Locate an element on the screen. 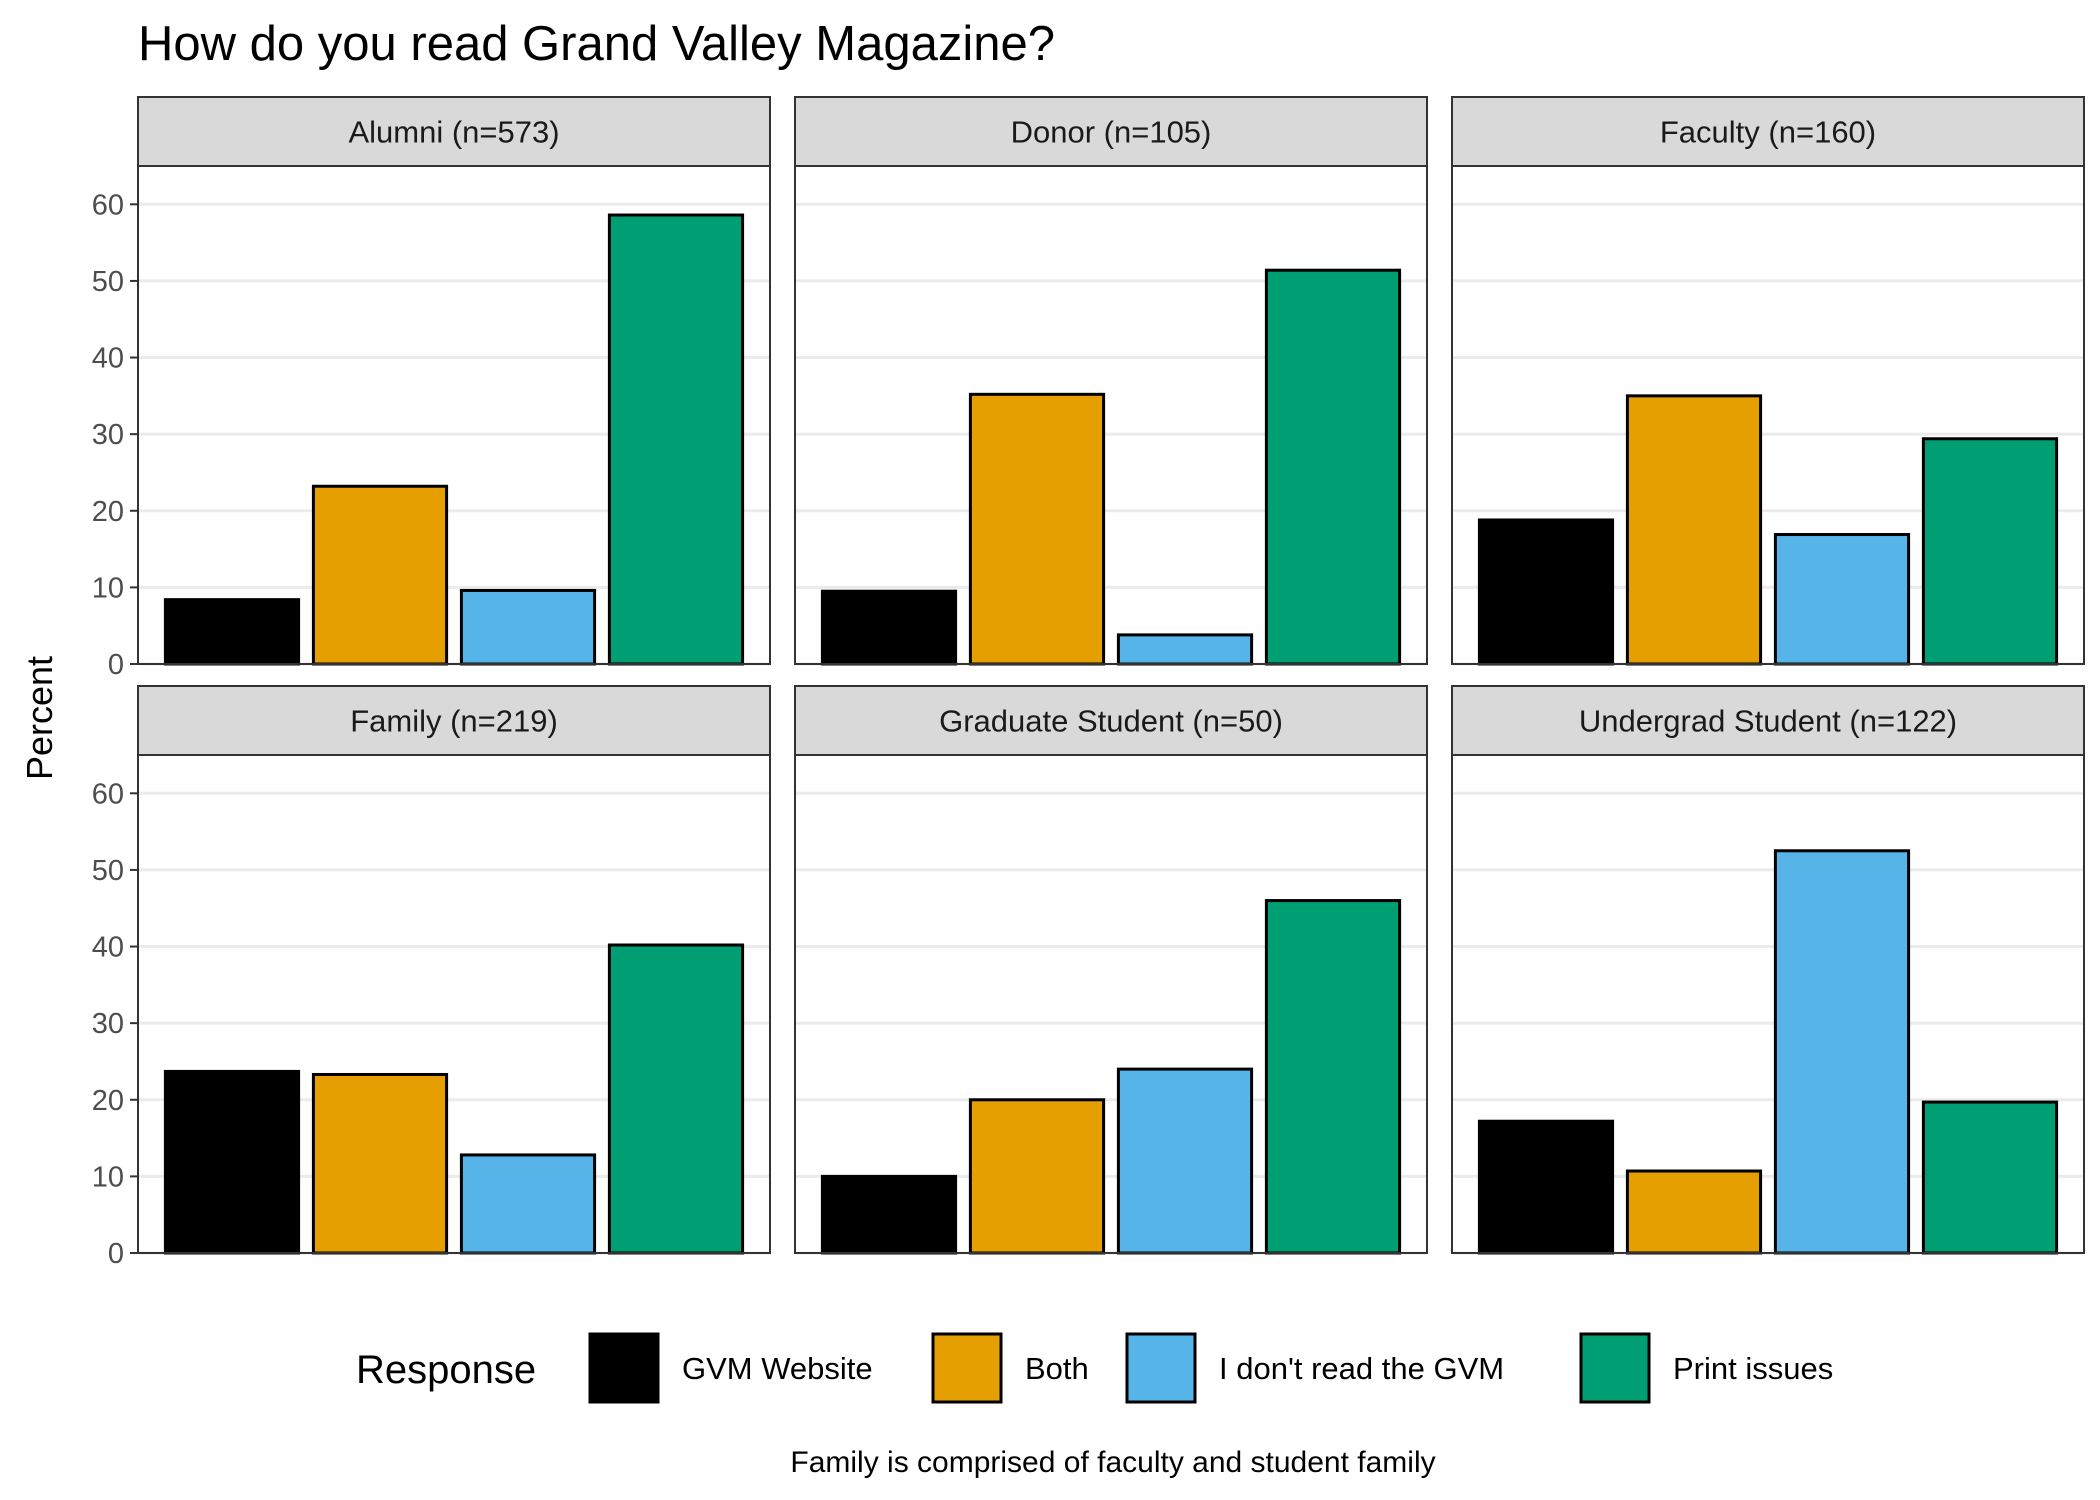  panel-undergrad-student: Undergrad Student (n=122) is located at coordinates (1768, 970).